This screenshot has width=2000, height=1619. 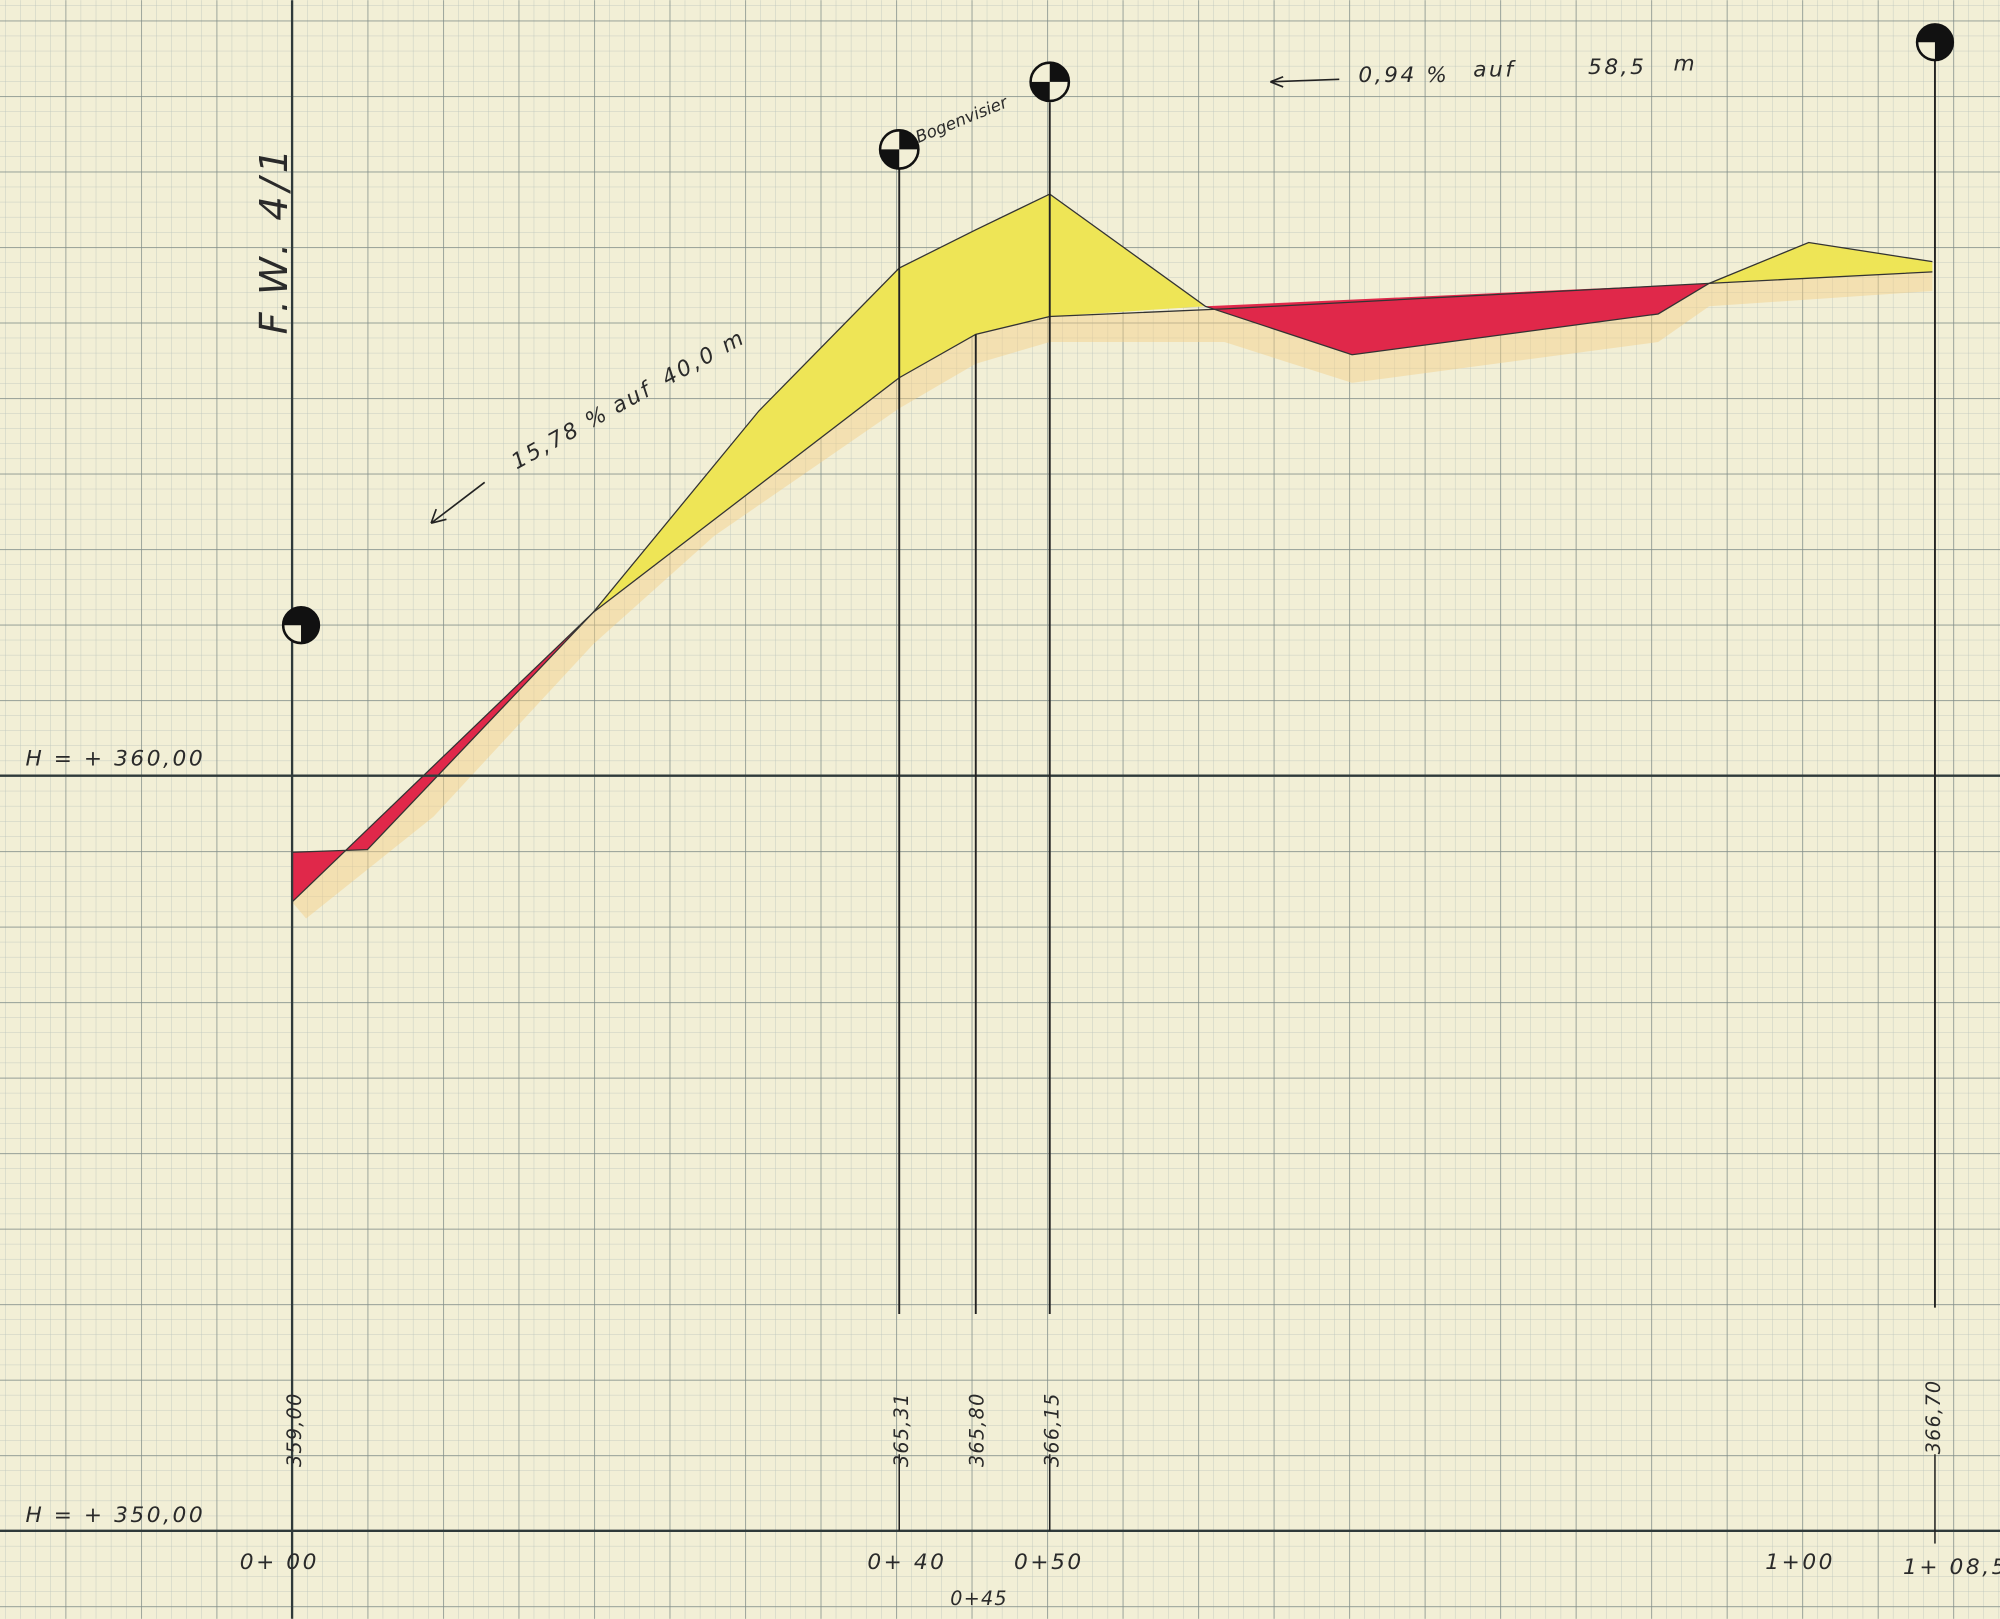 I want to click on gradient-percent: 0,94 %, so click(x=1403, y=75).